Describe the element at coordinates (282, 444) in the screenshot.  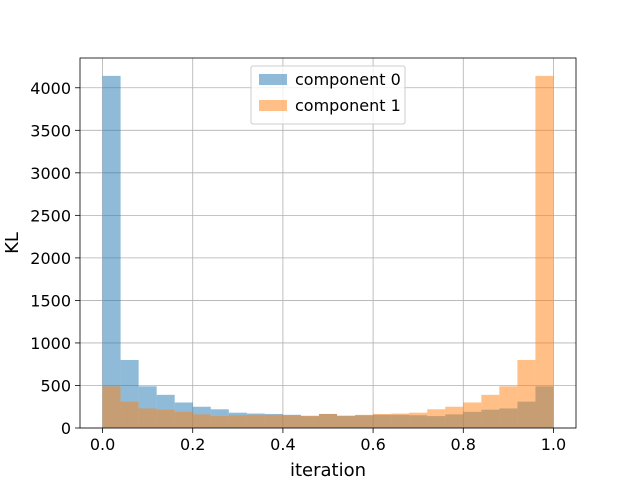
I see `x-tick-label: 0.4` at that location.